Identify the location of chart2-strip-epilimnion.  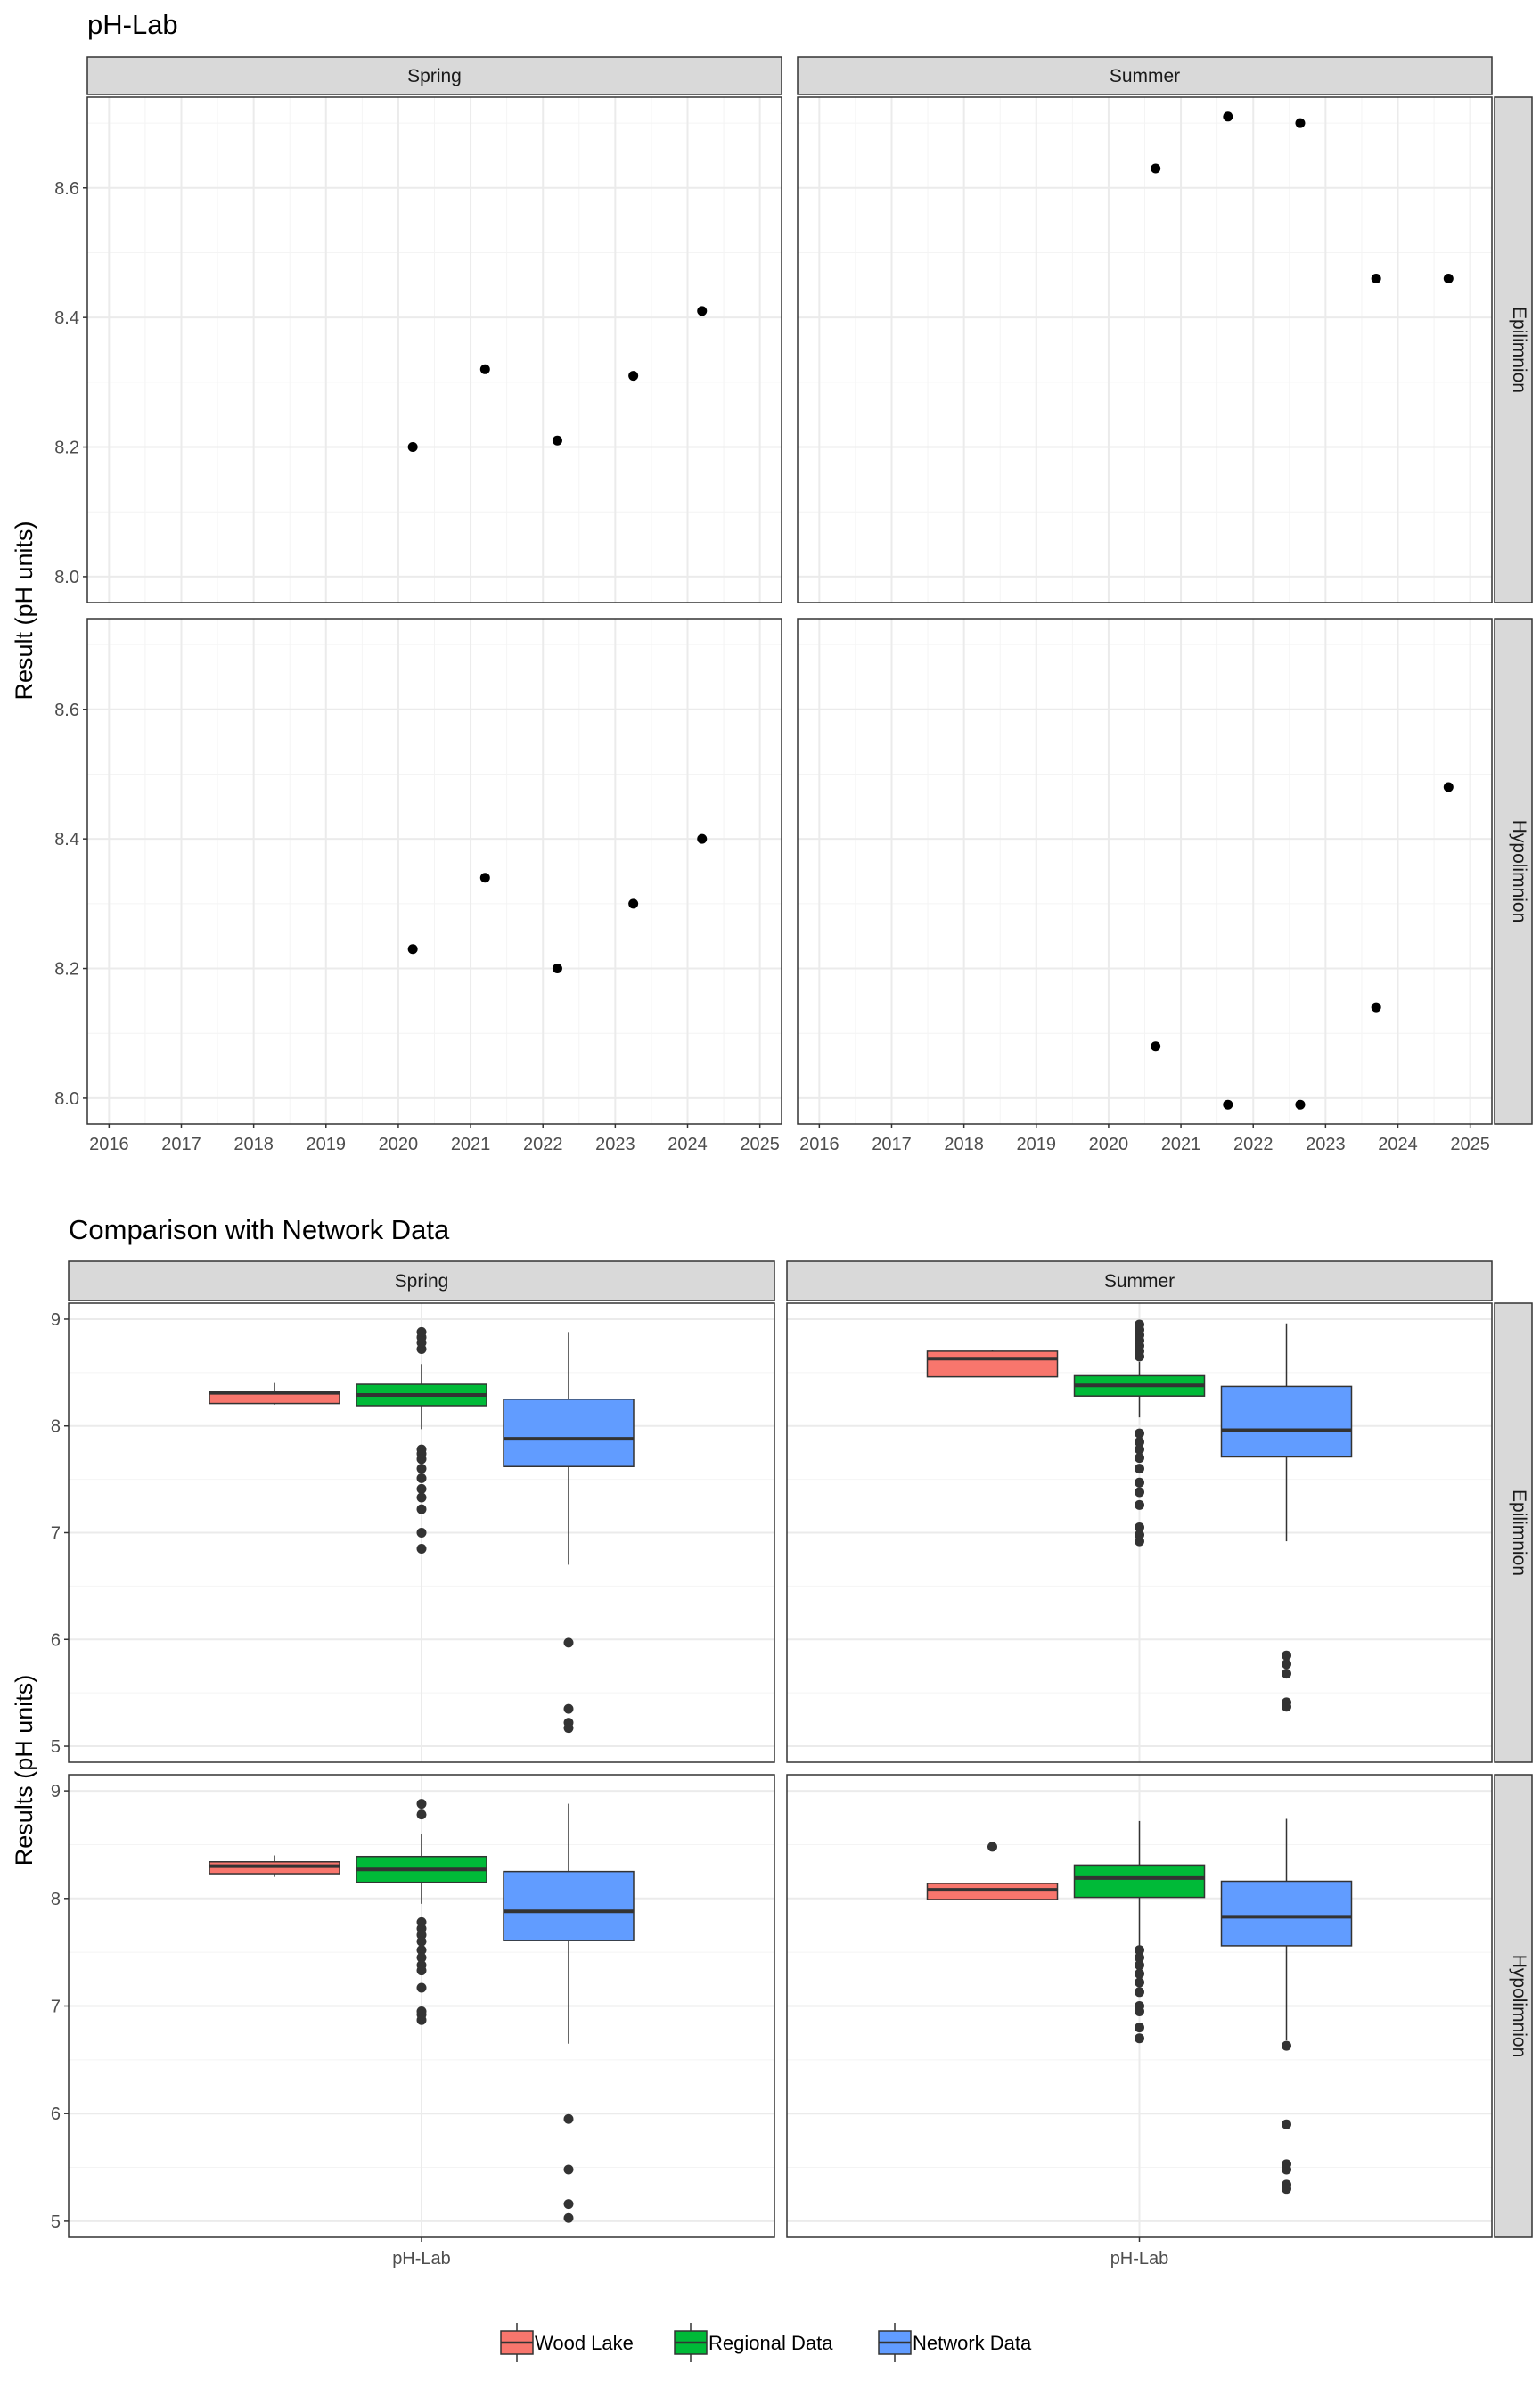
(1513, 1532).